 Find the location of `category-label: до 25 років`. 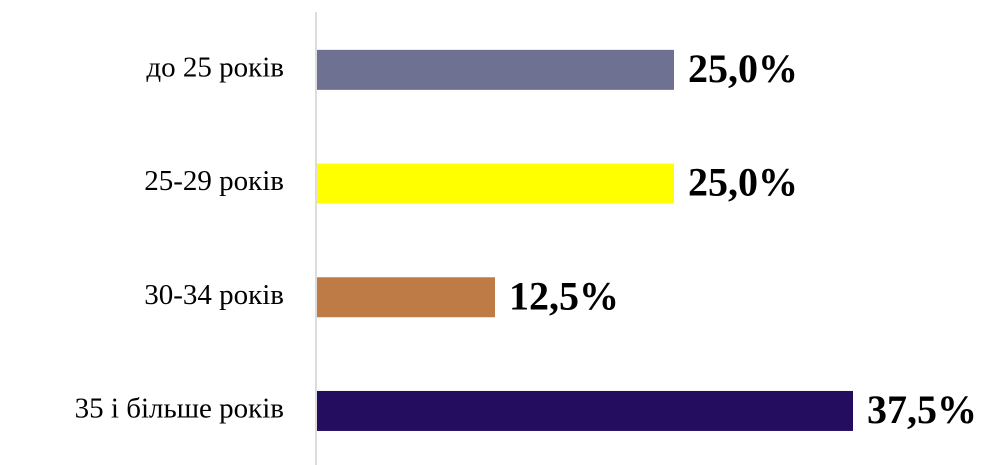

category-label: до 25 років is located at coordinates (215, 68).